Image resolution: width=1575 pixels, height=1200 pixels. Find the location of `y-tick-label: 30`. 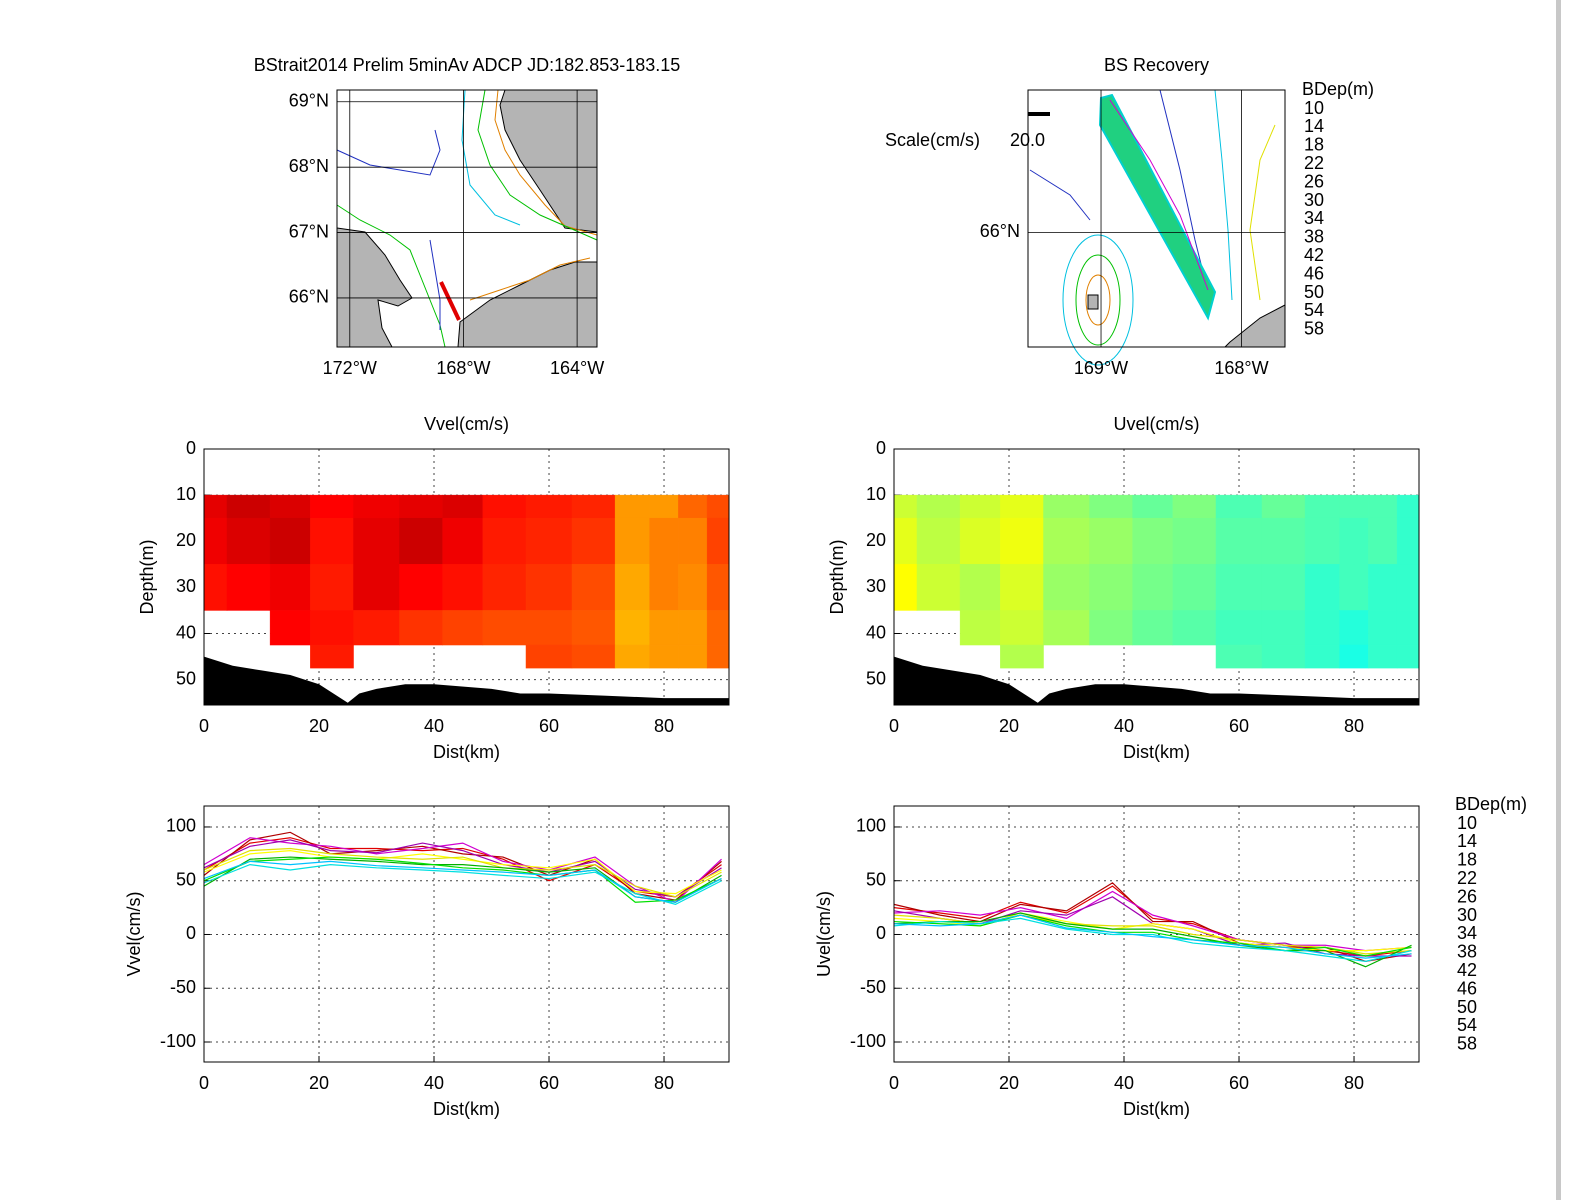

y-tick-label: 30 is located at coordinates (186, 586).